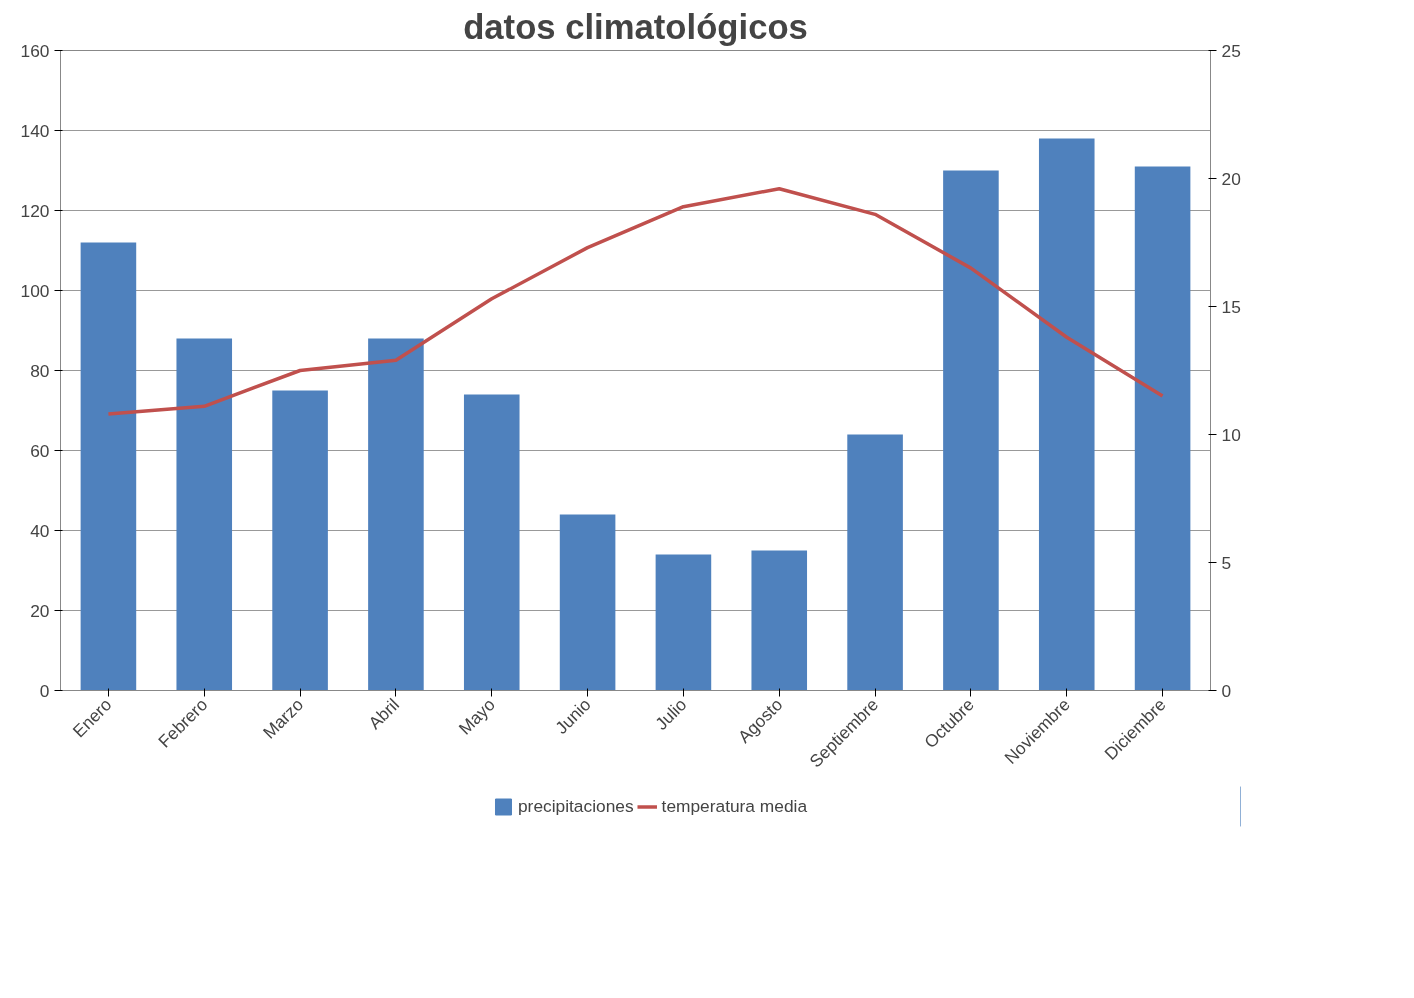 The width and height of the screenshot is (1414, 998). I want to click on y2-tick-label: 20, so click(1231, 178).